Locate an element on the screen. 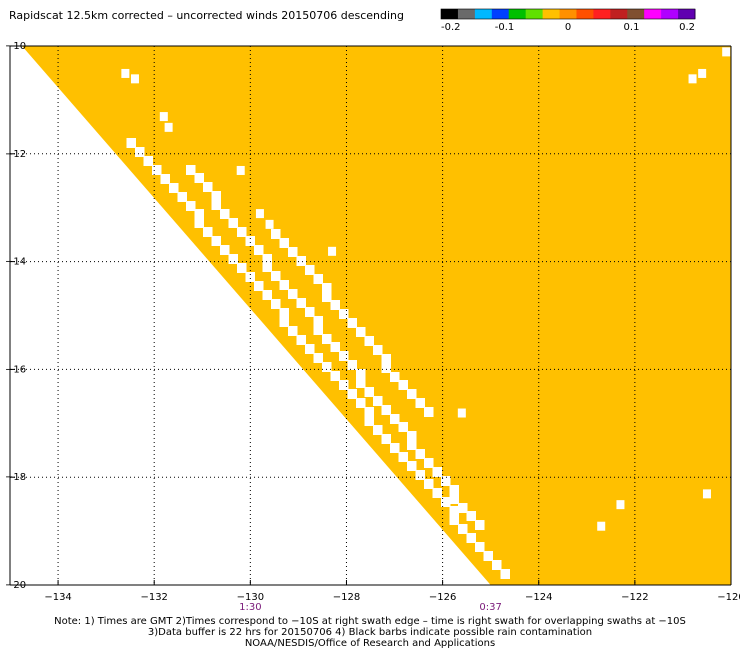  colorbar-tick-label: 0.2 is located at coordinates (687, 27).